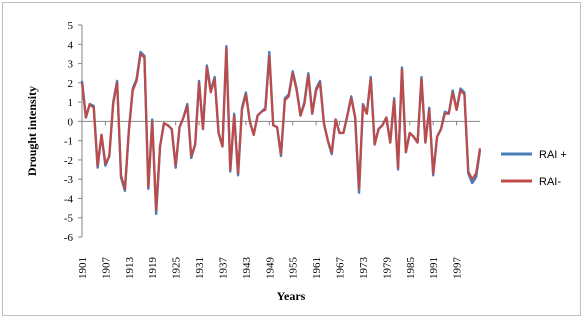  Describe the element at coordinates (69, 180) in the screenshot. I see `y-tick-label: -3` at that location.